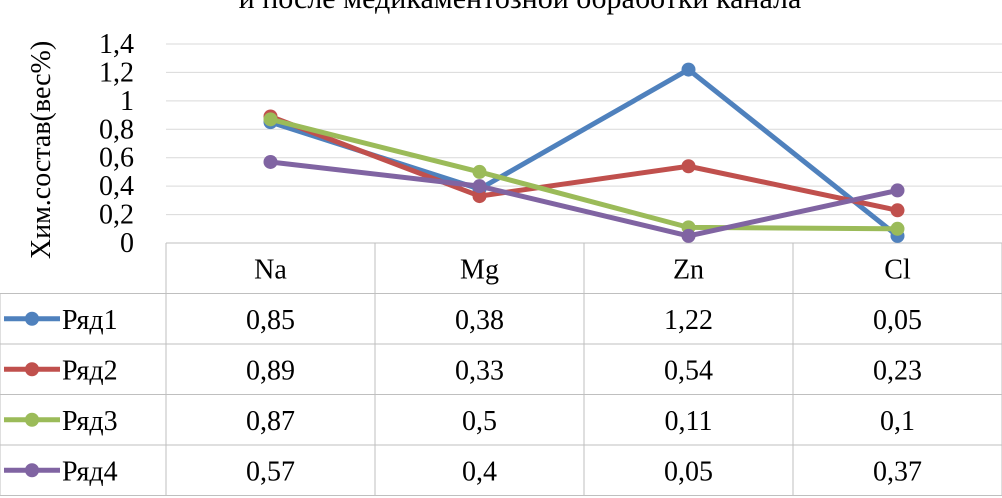  I want to click on table-cell-value: 0,4, so click(479, 471).